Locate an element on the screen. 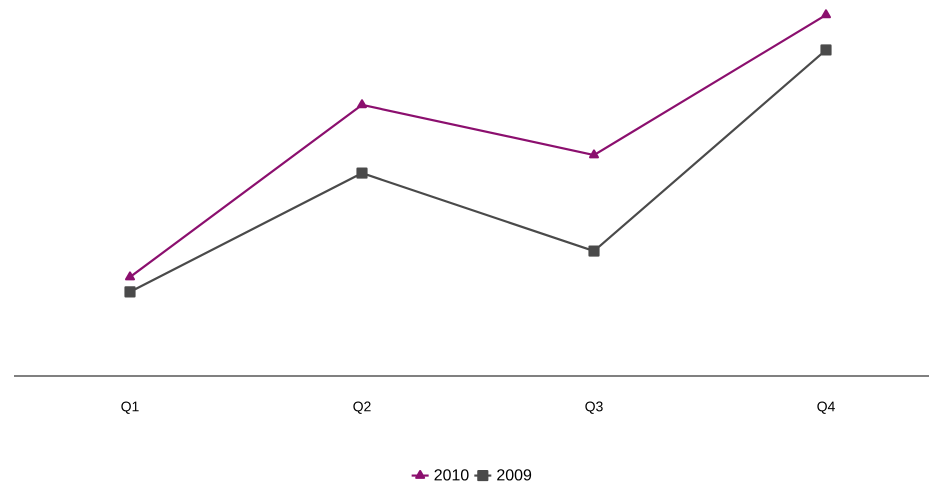 The width and height of the screenshot is (929, 491). x-tick-label: Q4 is located at coordinates (826, 408).